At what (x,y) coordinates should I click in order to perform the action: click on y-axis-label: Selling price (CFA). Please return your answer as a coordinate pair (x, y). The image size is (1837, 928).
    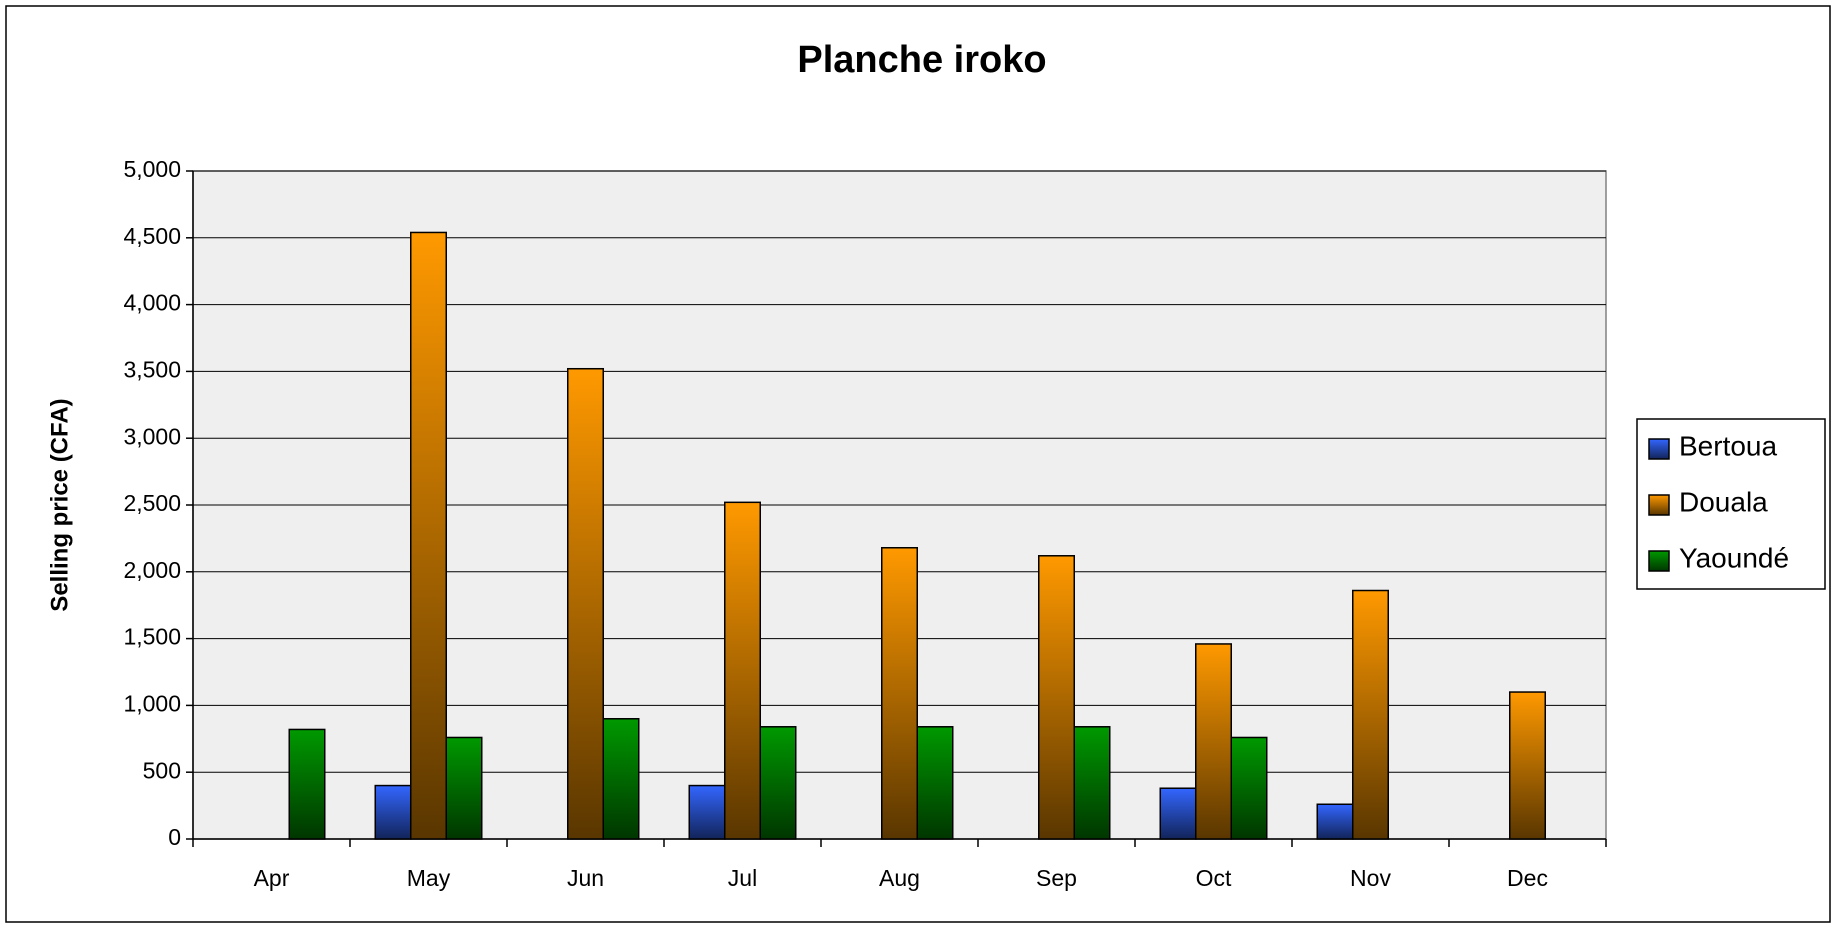
    Looking at the image, I should click on (59, 504).